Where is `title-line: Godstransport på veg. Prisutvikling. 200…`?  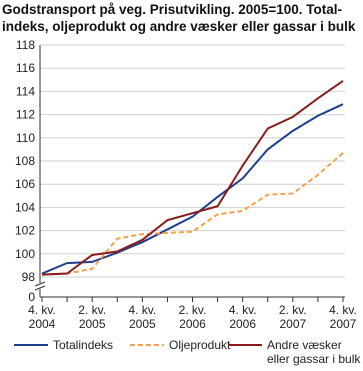 title-line: Godstransport på veg. Prisutvikling. 200… is located at coordinates (172, 9).